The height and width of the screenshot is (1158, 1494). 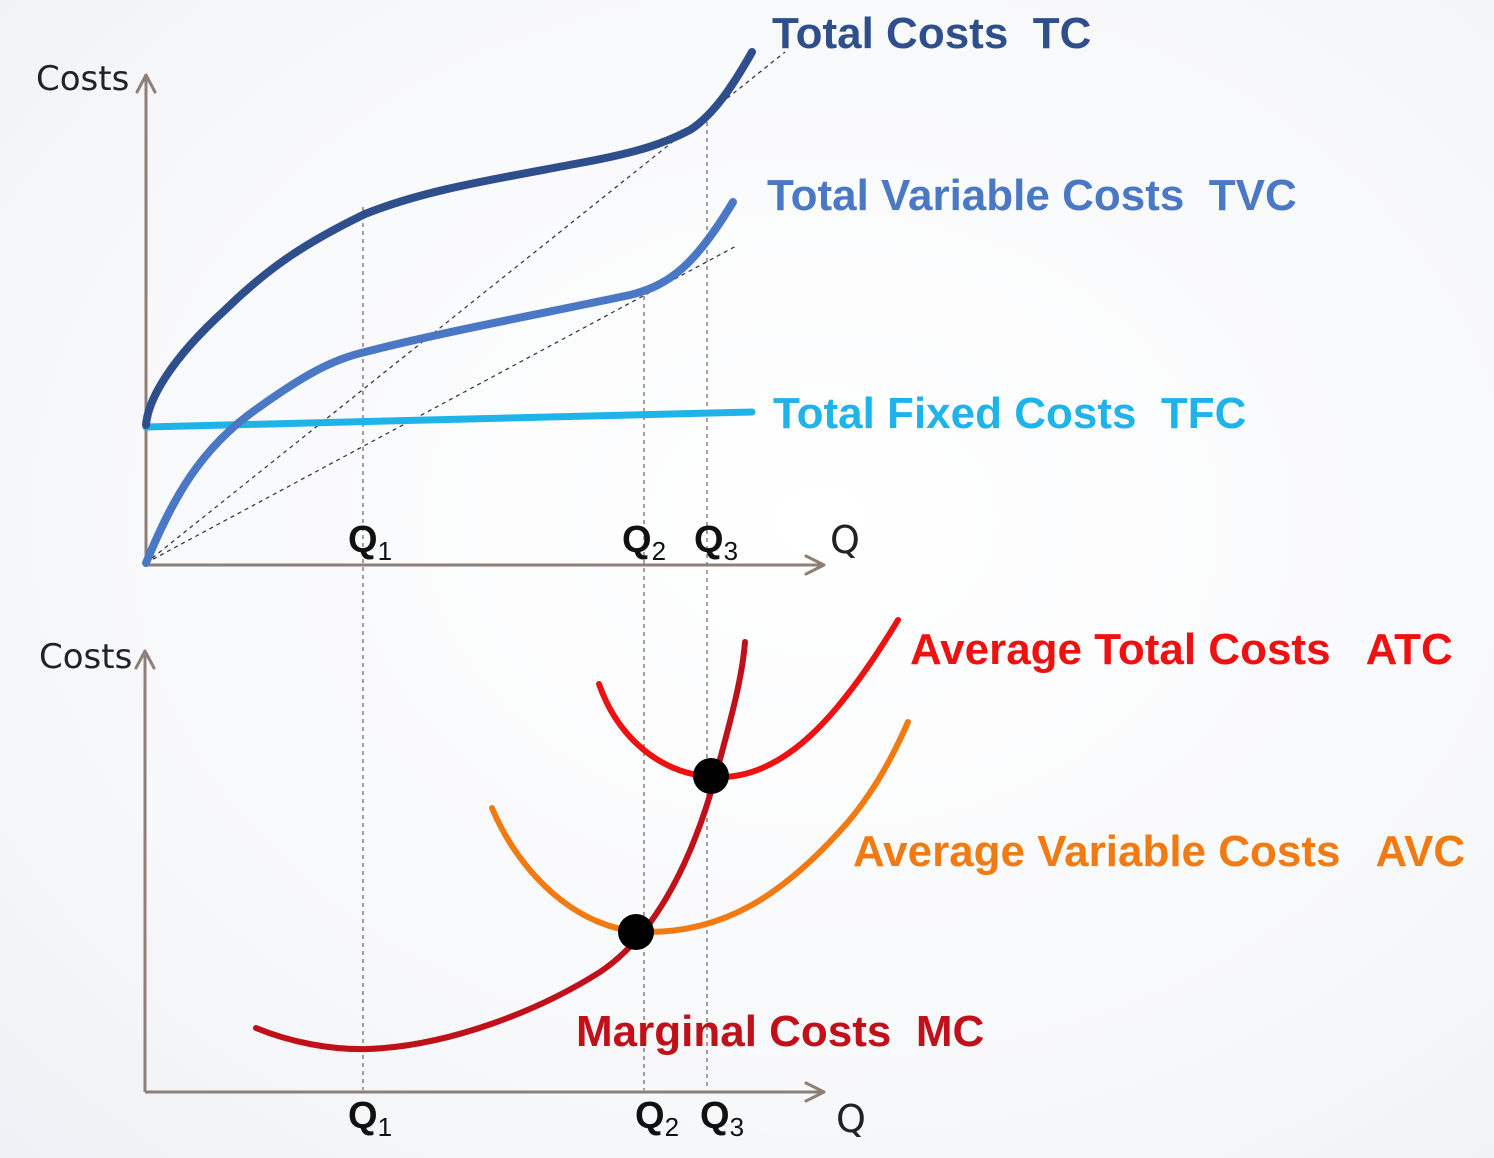 What do you see at coordinates (851, 1119) in the screenshot?
I see `bottom-x-axis-label: Q` at bounding box center [851, 1119].